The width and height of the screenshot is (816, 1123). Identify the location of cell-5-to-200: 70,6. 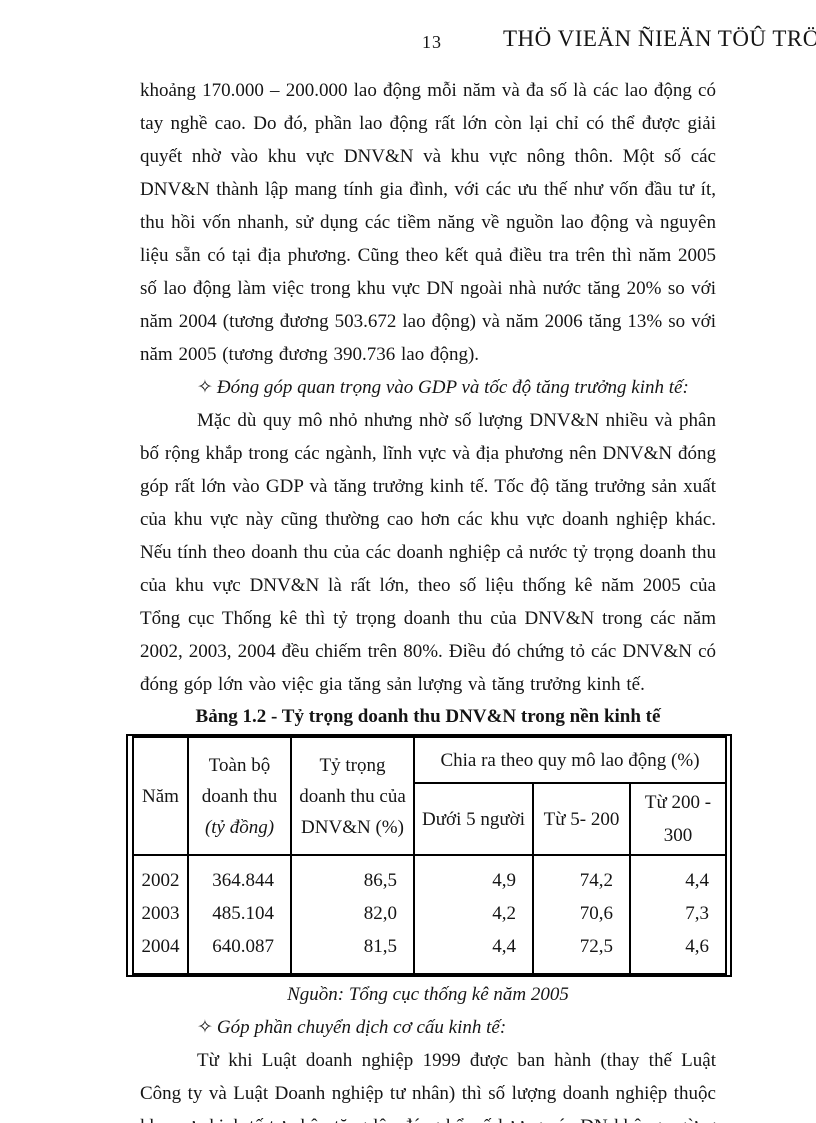
(581, 913).